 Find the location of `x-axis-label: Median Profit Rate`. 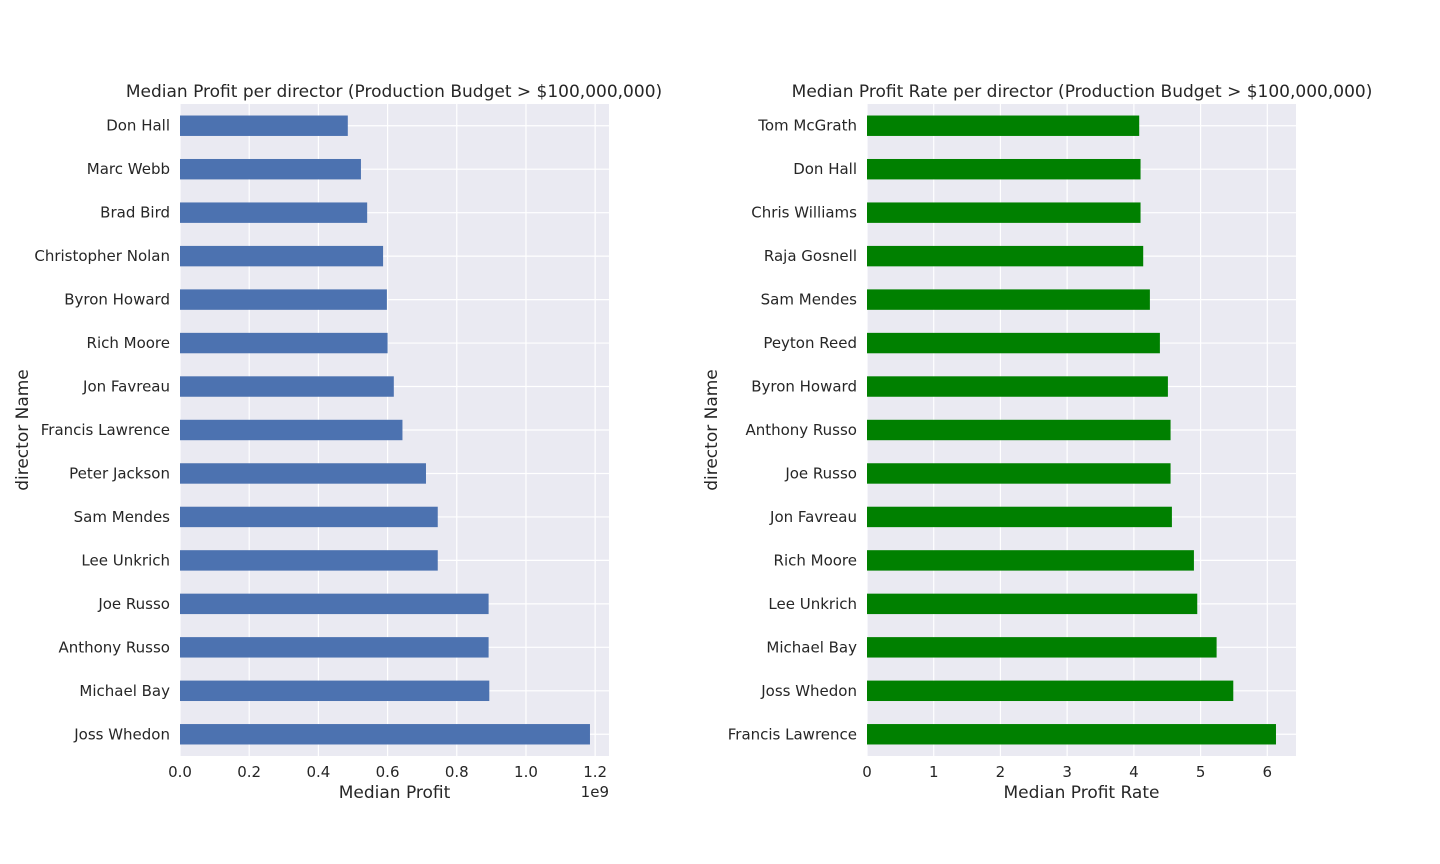

x-axis-label: Median Profit Rate is located at coordinates (1082, 793).